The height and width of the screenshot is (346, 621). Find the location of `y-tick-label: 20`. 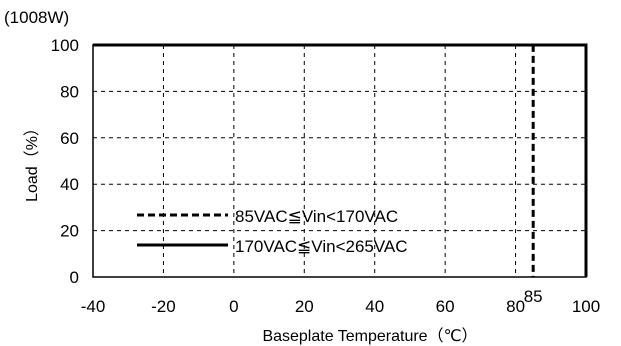

y-tick-label: 20 is located at coordinates (69, 231).